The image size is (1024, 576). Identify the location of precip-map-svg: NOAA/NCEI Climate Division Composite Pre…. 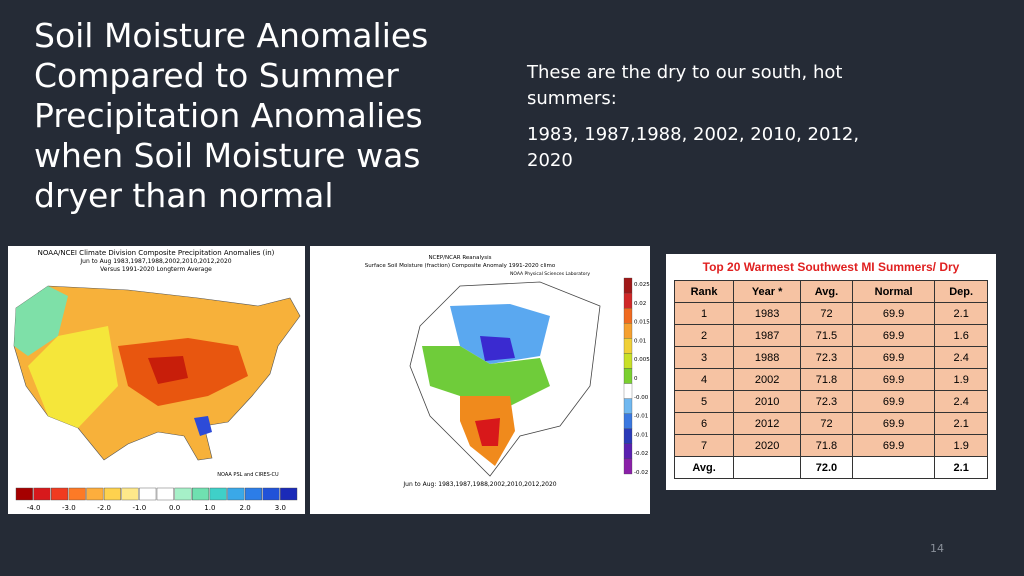
(167, 380).